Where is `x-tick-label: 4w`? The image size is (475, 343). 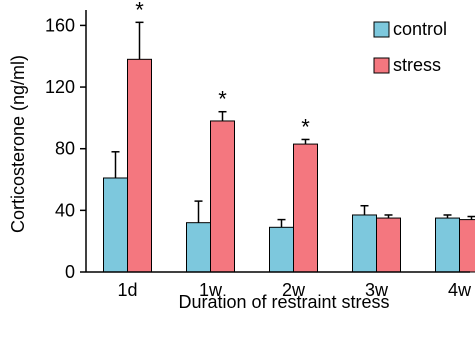
x-tick-label: 4w is located at coordinates (460, 290).